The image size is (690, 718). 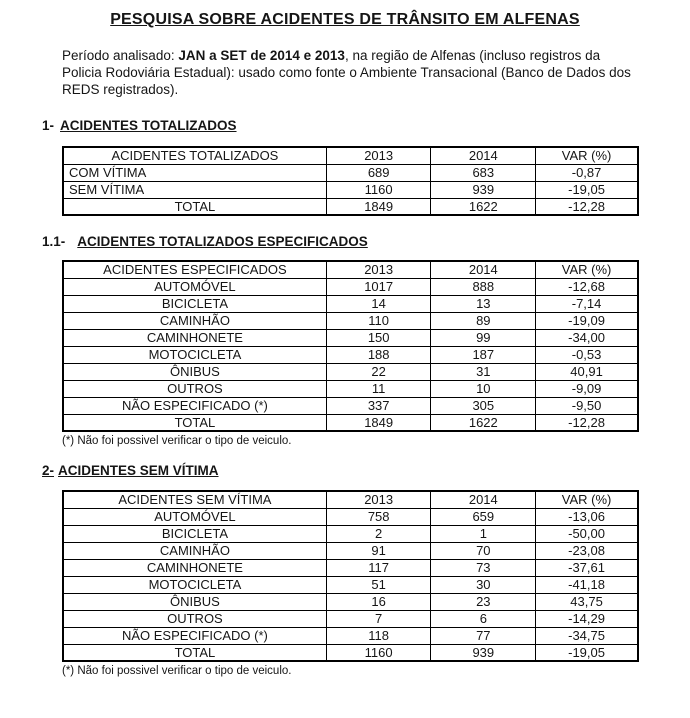 I want to click on section-2-title: ACIDENTES SEM VÍTIMA, so click(x=138, y=470).